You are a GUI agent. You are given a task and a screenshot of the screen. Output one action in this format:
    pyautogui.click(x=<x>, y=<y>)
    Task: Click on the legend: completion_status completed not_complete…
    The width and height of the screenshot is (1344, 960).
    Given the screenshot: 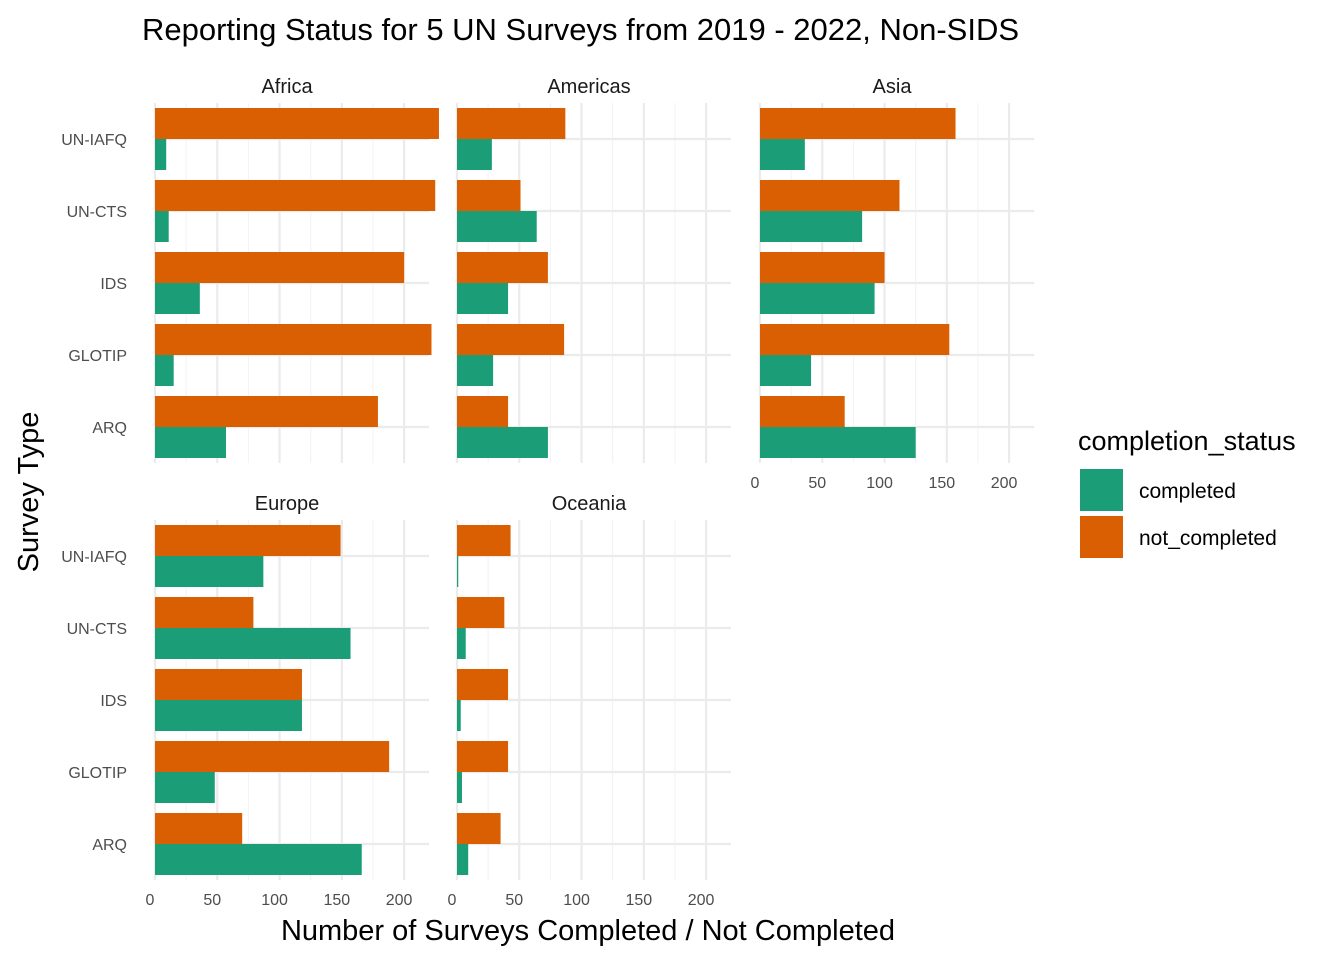 What is the action you would take?
    pyautogui.click(x=1187, y=492)
    